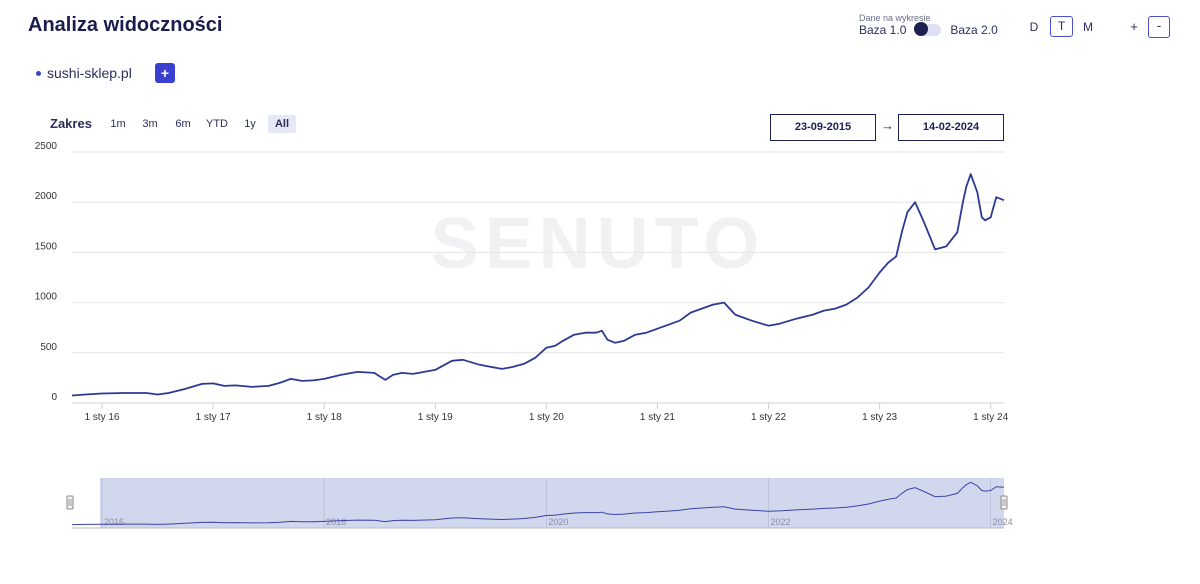 Image resolution: width=1200 pixels, height=584 pixels. I want to click on base-2-label: Baza 2.0, so click(974, 30).